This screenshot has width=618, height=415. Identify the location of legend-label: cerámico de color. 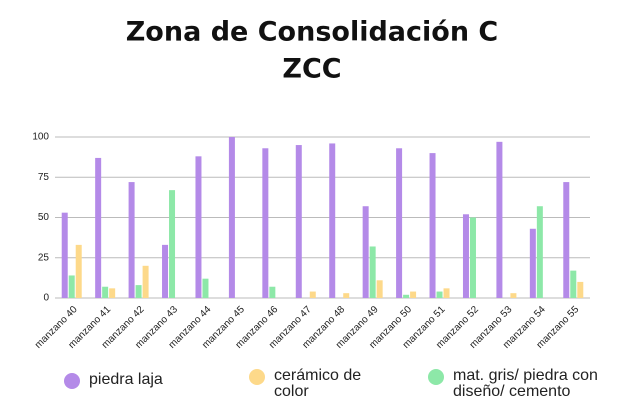
(318, 383).